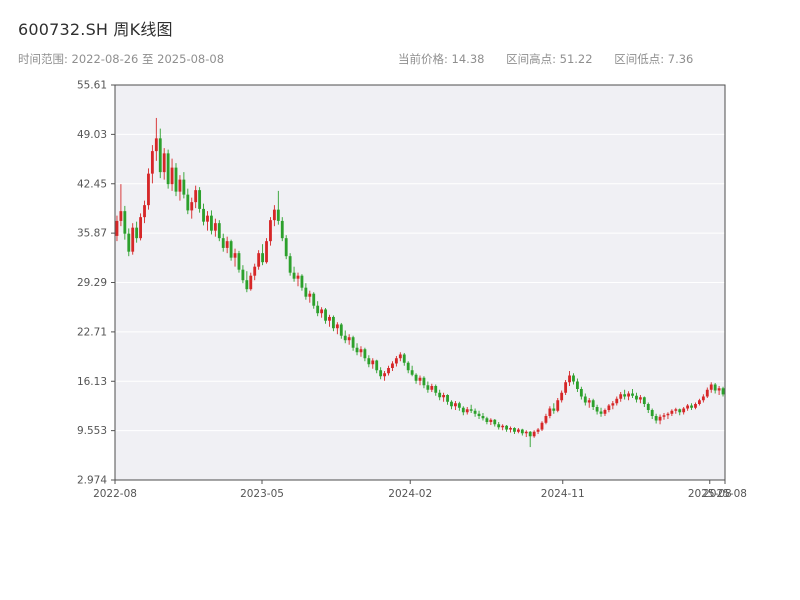 This screenshot has width=800, height=600. I want to click on y-tick-label: 55.61, so click(92, 86).